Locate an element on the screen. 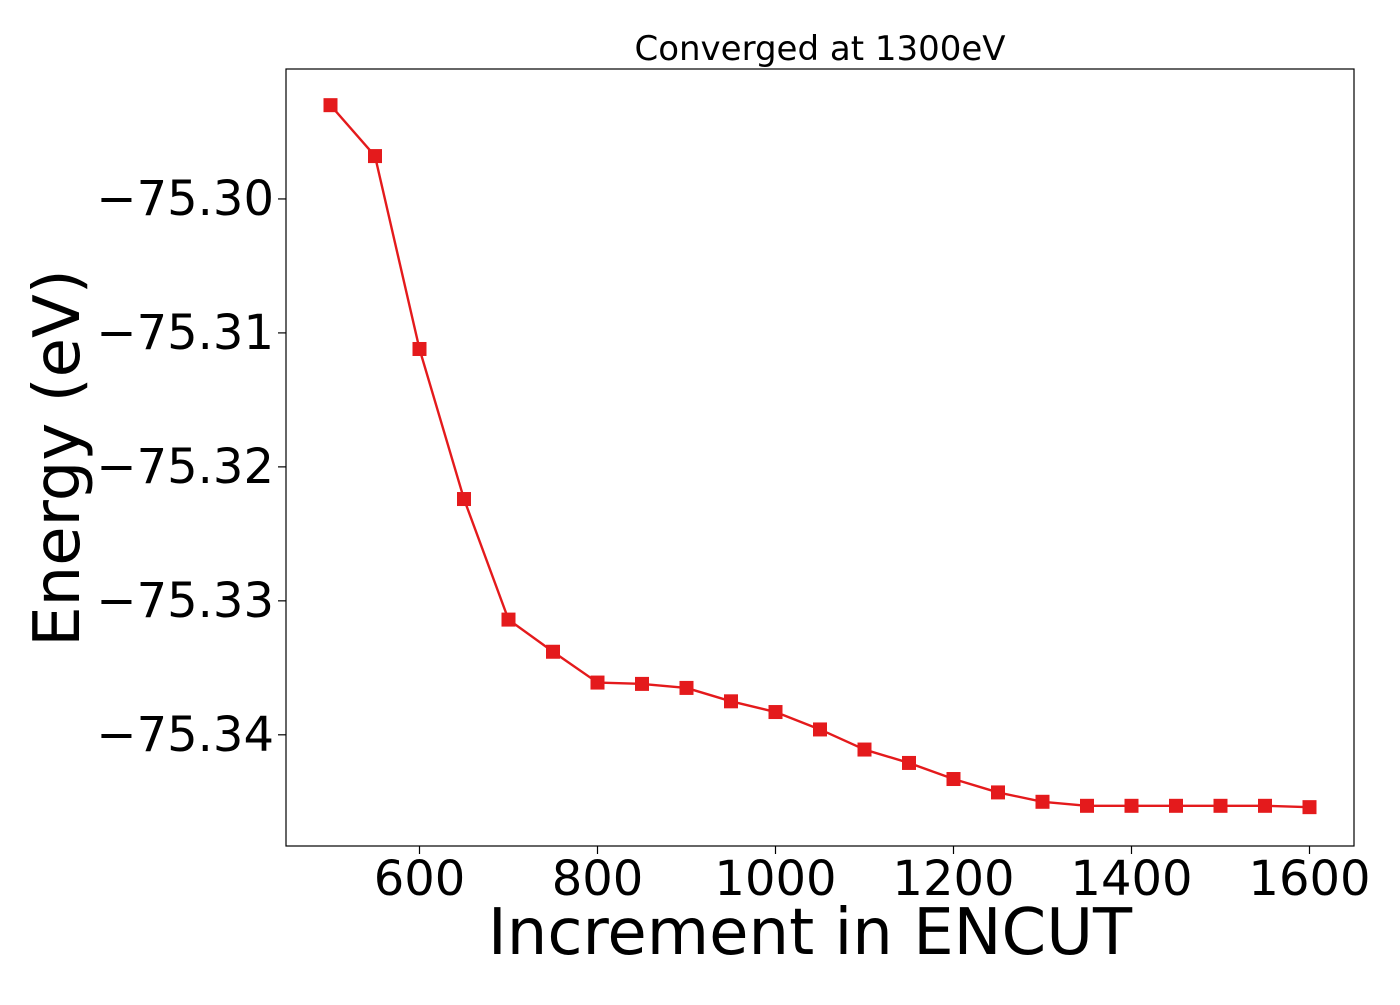 This screenshot has width=1400, height=1005. x-tick-label: 1400 is located at coordinates (1131, 879).